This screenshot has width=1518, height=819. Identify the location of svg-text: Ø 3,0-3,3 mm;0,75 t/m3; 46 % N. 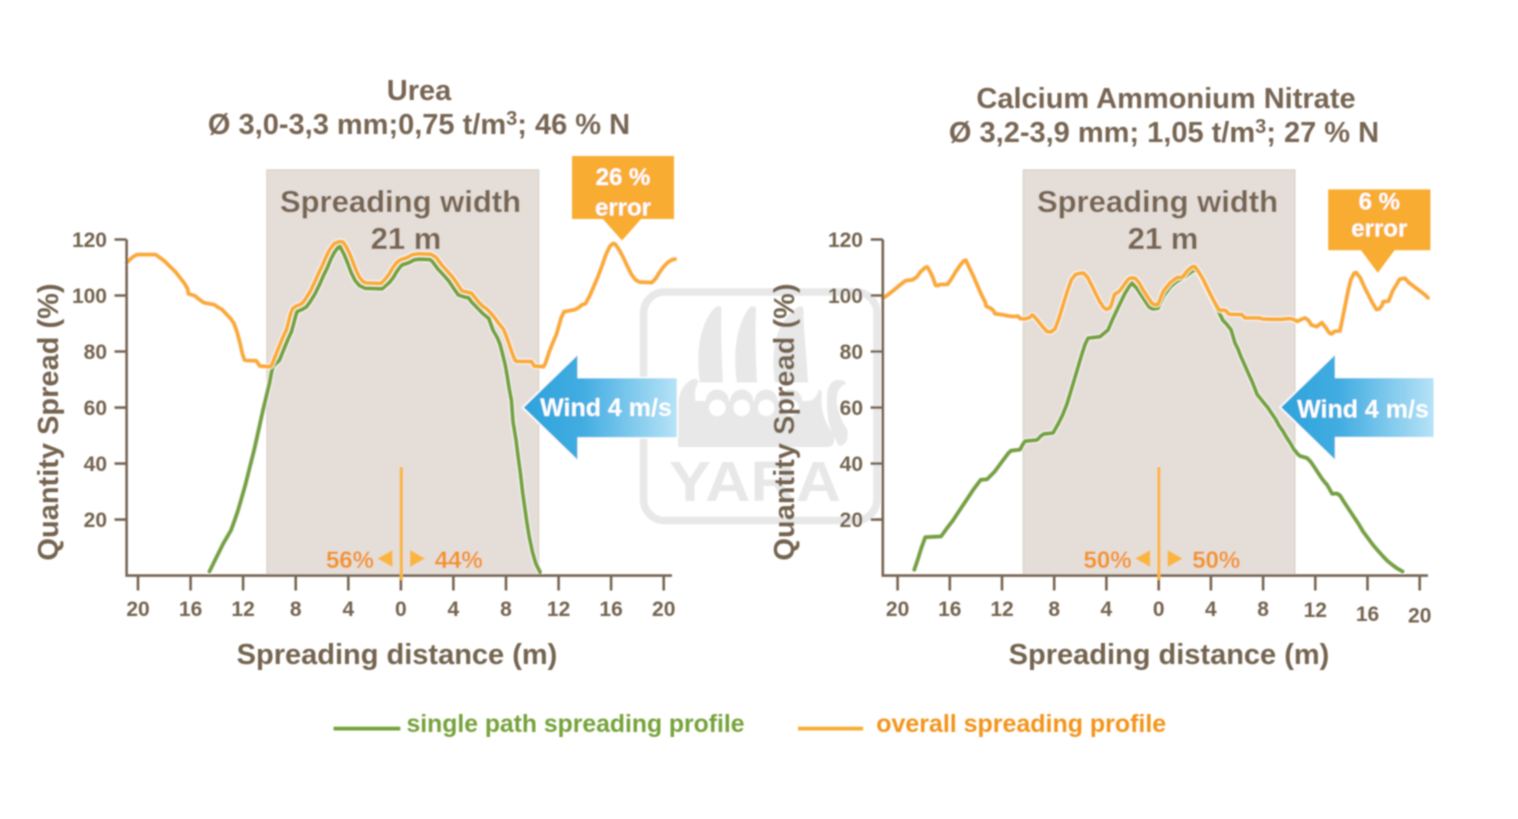
(419, 124).